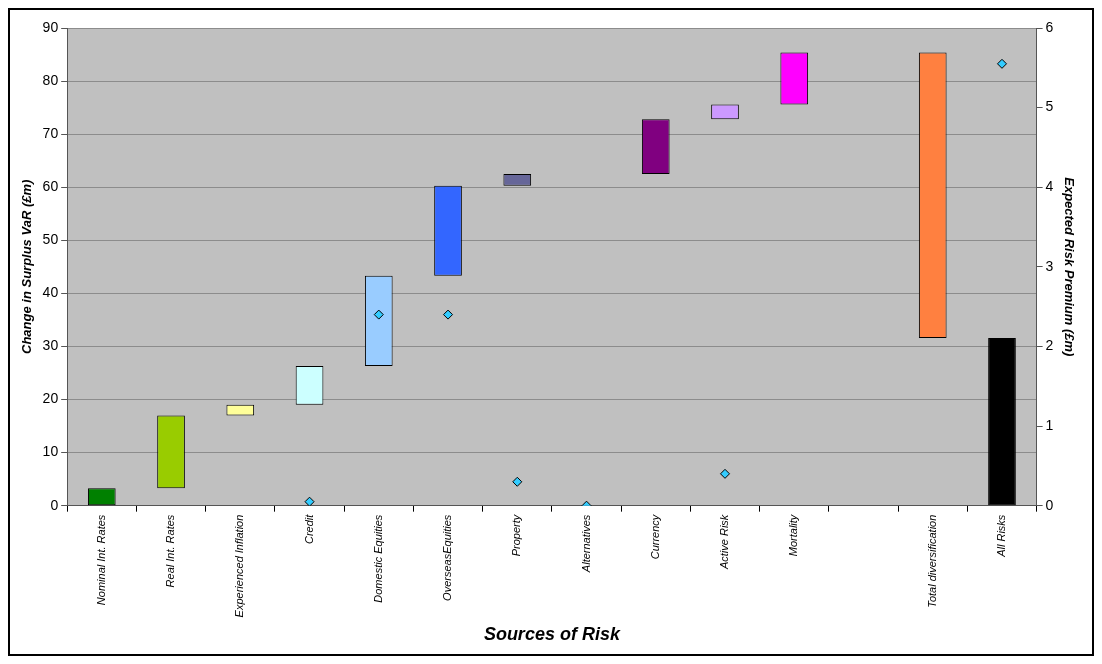 This screenshot has height=664, width=1102. Describe the element at coordinates (1049, 345) in the screenshot. I see `y2-tick-label: 2` at that location.